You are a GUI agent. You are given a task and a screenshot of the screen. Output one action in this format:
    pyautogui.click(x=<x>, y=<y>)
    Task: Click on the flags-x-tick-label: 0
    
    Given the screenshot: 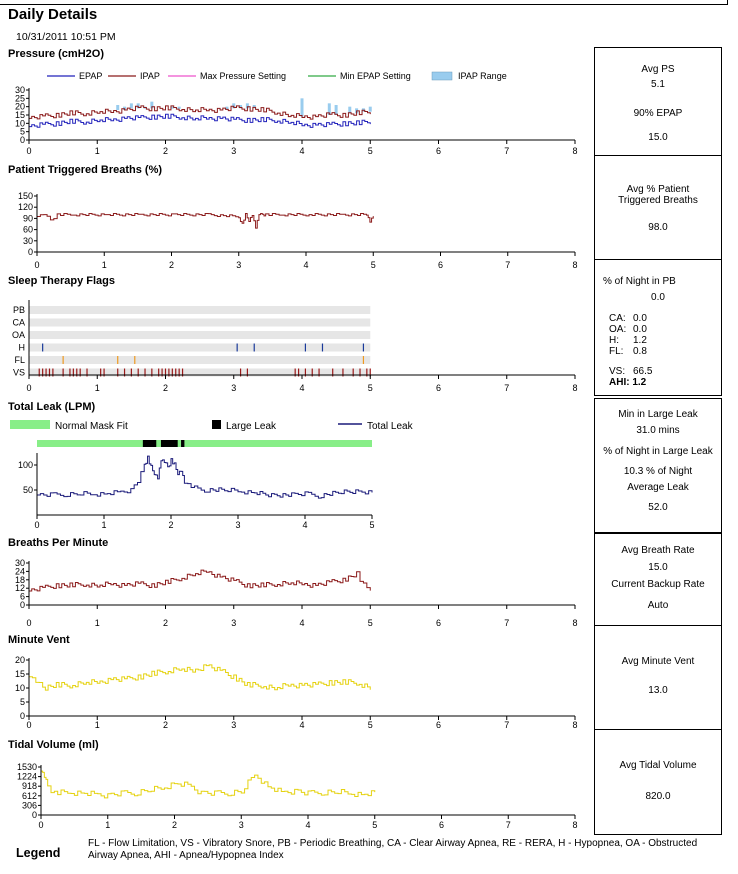 What is the action you would take?
    pyautogui.click(x=28, y=388)
    